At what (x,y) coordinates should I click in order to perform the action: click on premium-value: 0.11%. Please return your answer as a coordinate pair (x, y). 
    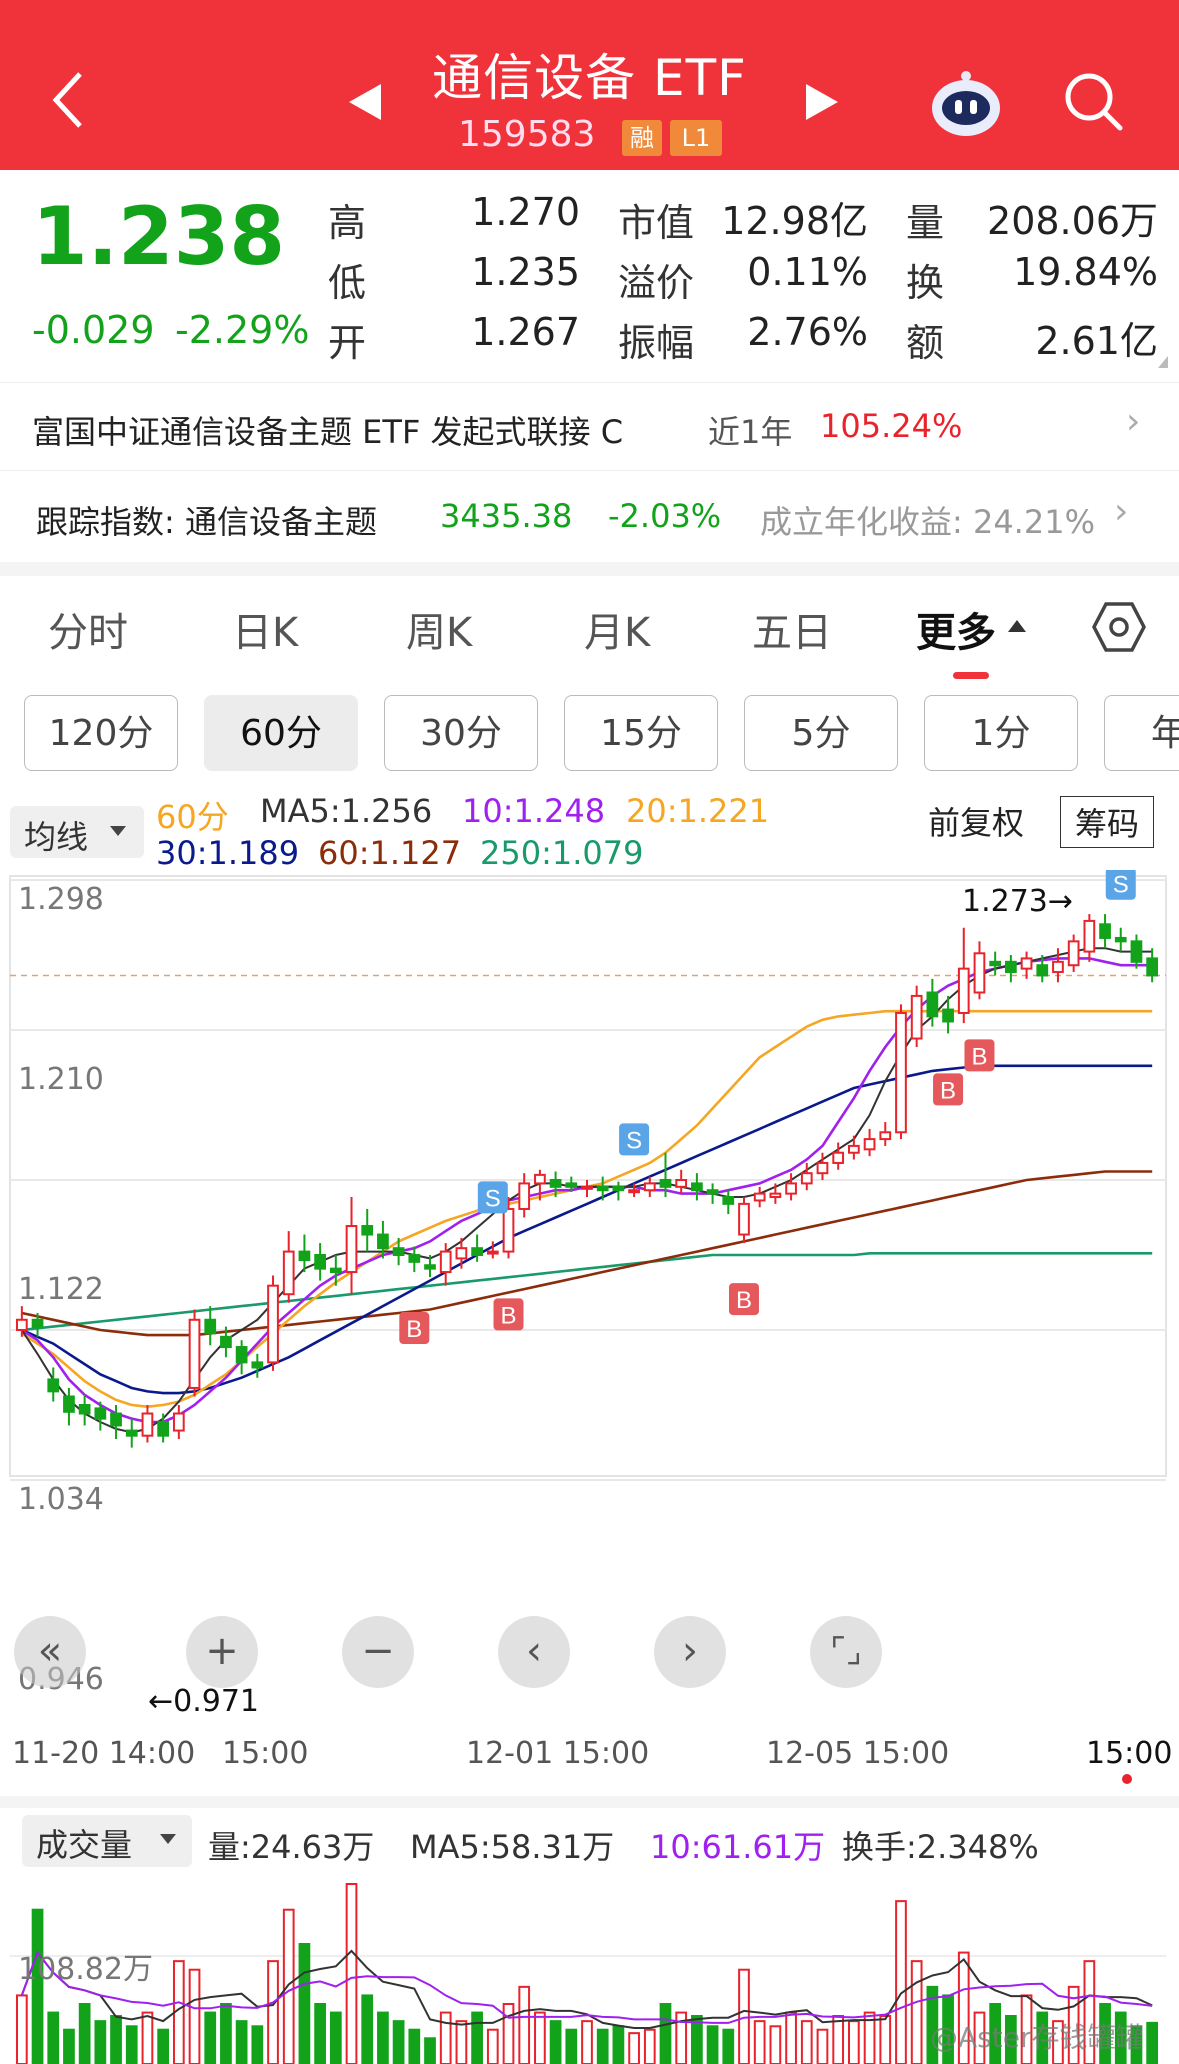
    Looking at the image, I should click on (807, 272).